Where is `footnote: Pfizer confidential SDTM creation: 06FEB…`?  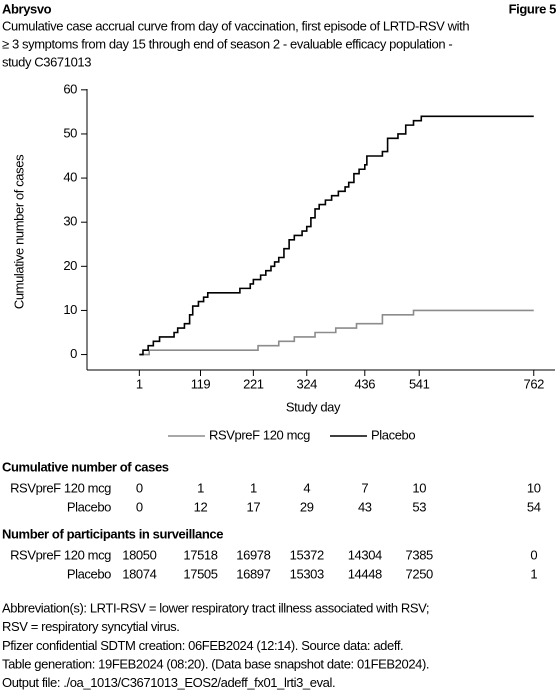
footnote: Pfizer confidential SDTM creation: 06FEB… is located at coordinates (202, 645).